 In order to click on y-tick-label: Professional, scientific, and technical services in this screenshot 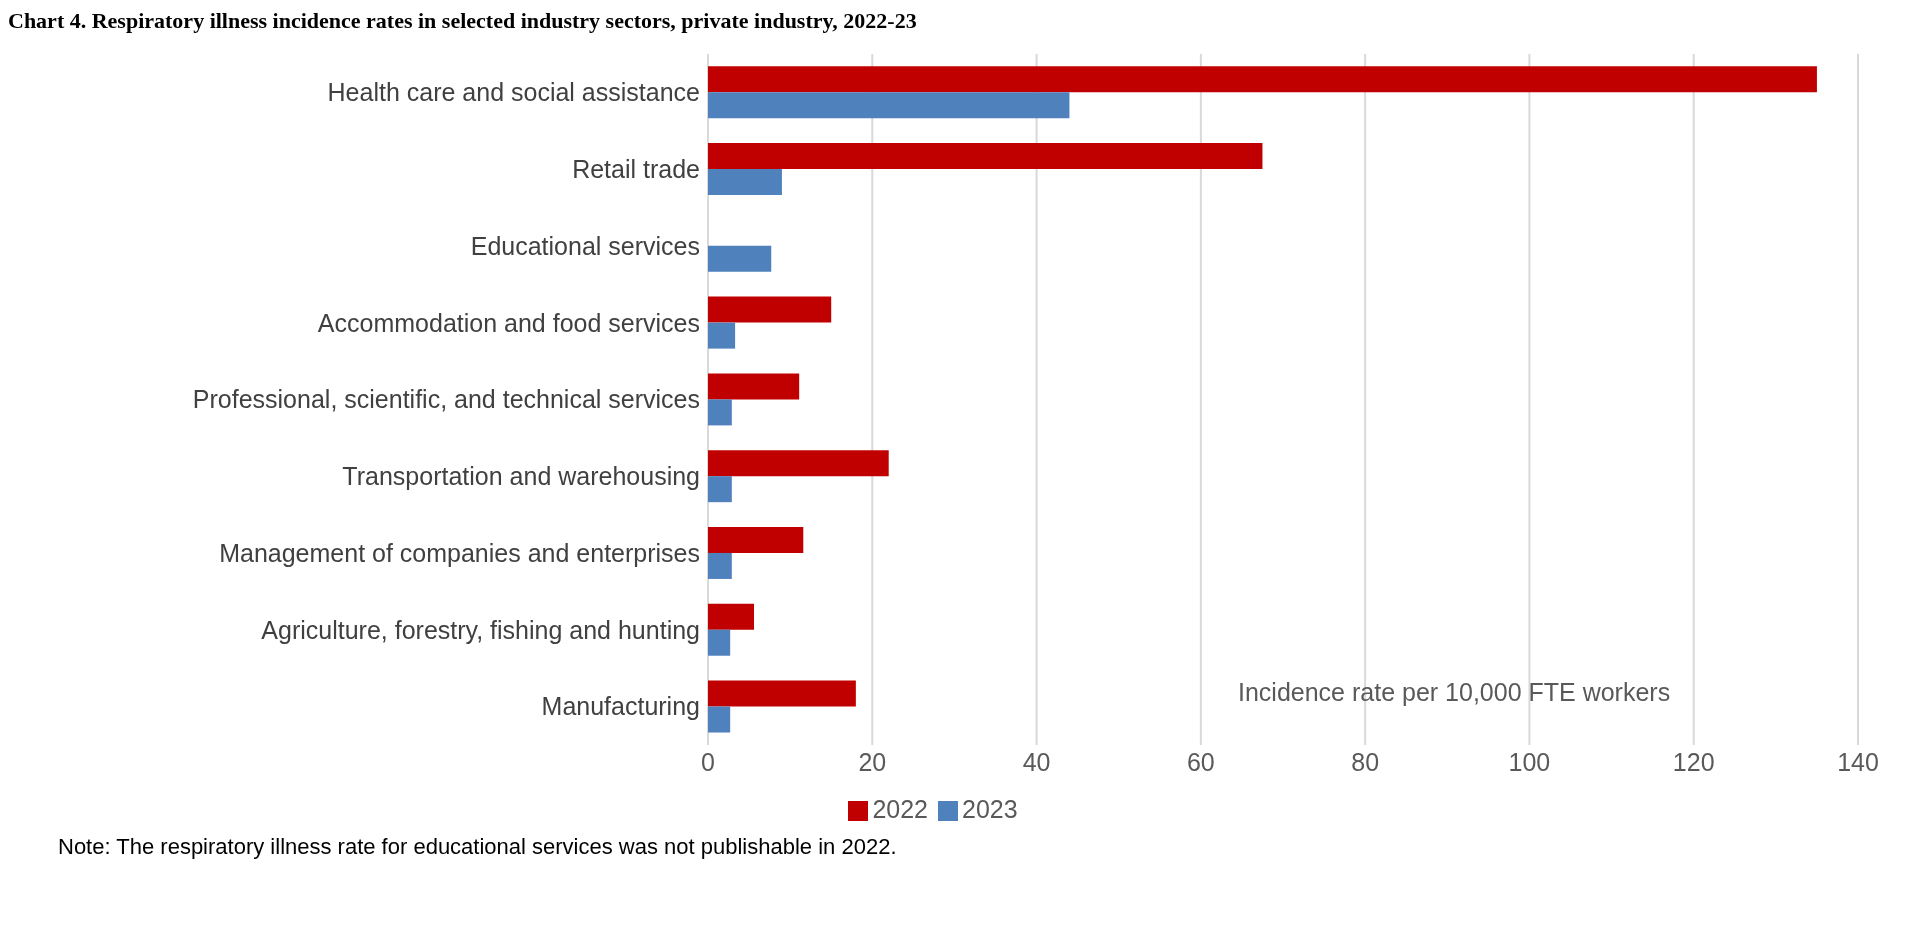, I will do `click(446, 399)`.